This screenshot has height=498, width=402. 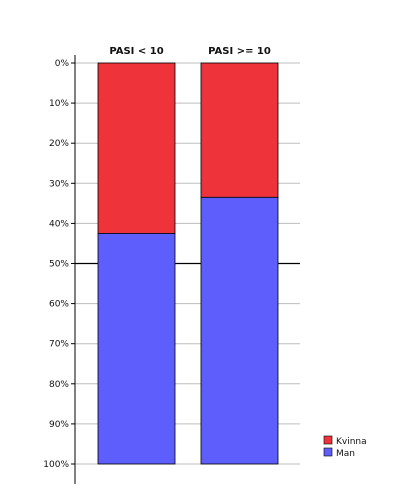 What do you see at coordinates (351, 442) in the screenshot?
I see `legend-label: Kvinna` at bounding box center [351, 442].